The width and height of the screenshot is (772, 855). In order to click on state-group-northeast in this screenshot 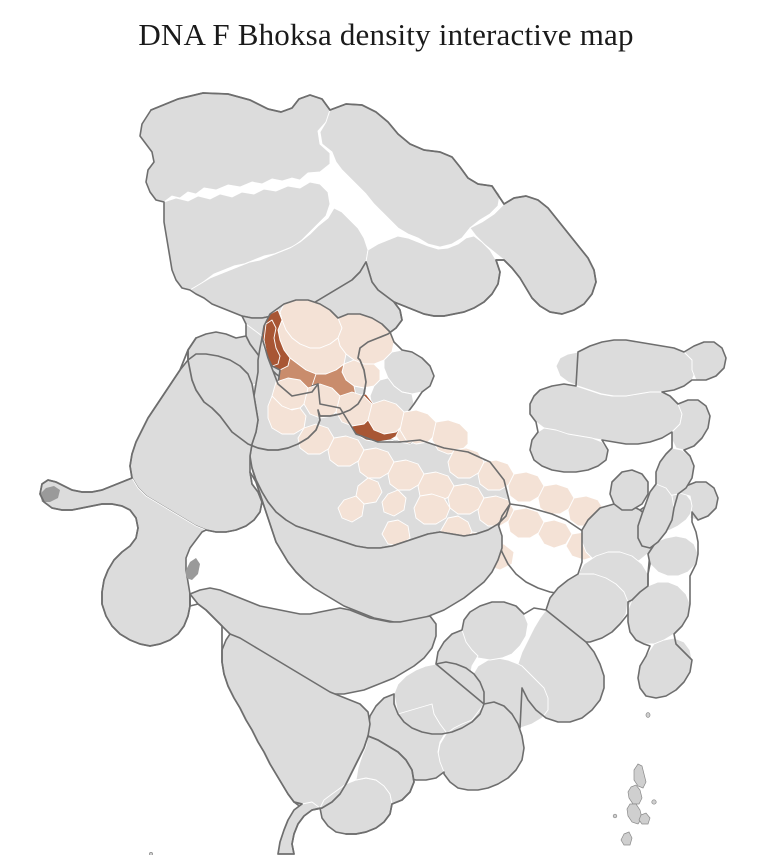, I will do `click(628, 444)`.